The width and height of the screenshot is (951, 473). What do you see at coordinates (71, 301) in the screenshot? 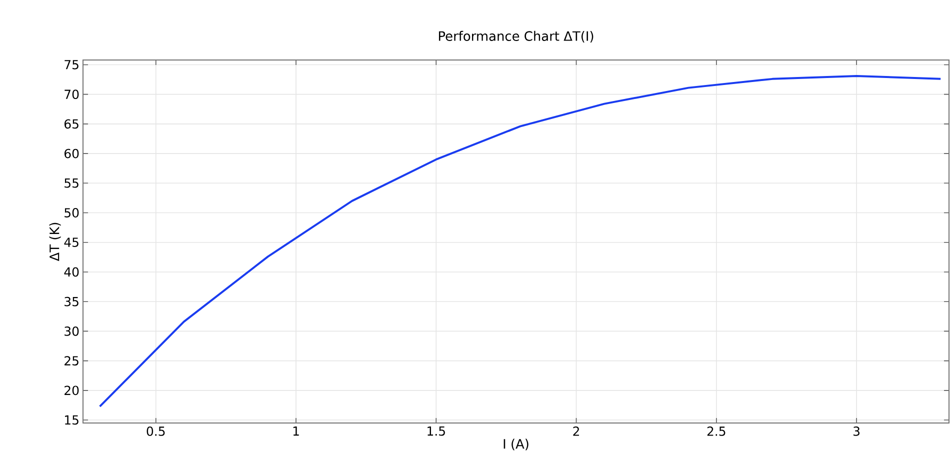
I see `y-tick-label: 35` at bounding box center [71, 301].